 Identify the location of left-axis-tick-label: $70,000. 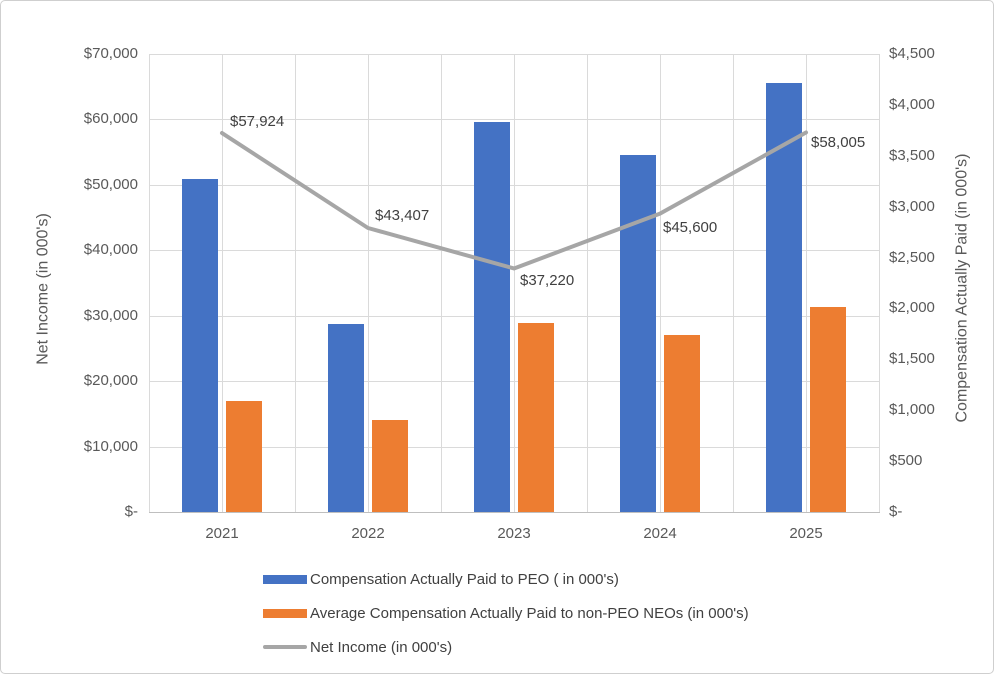
(110, 53).